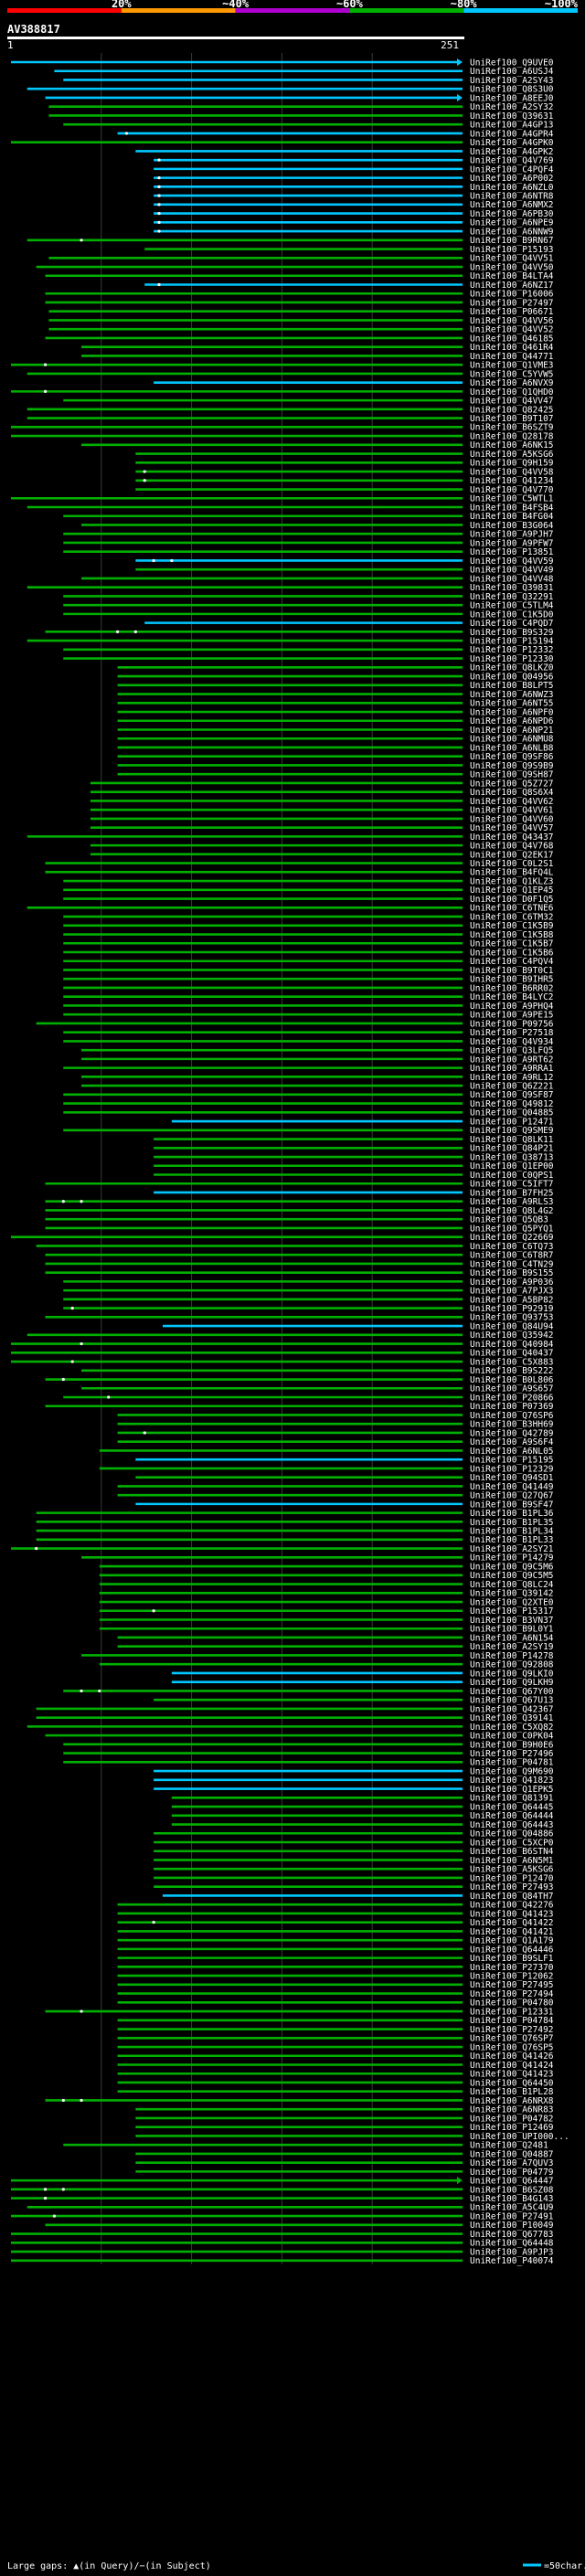 This screenshot has height=2576, width=585. What do you see at coordinates (344, 472) in the screenshot?
I see `hit-row: UniRef100_Q4VV58` at bounding box center [344, 472].